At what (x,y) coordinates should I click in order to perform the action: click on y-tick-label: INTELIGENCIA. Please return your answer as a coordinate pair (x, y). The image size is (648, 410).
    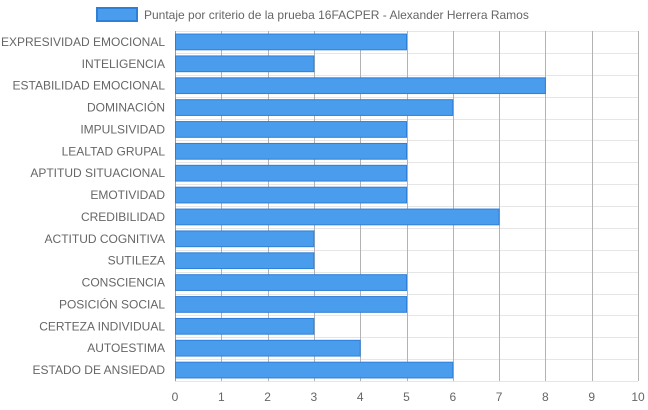
    Looking at the image, I should click on (123, 64).